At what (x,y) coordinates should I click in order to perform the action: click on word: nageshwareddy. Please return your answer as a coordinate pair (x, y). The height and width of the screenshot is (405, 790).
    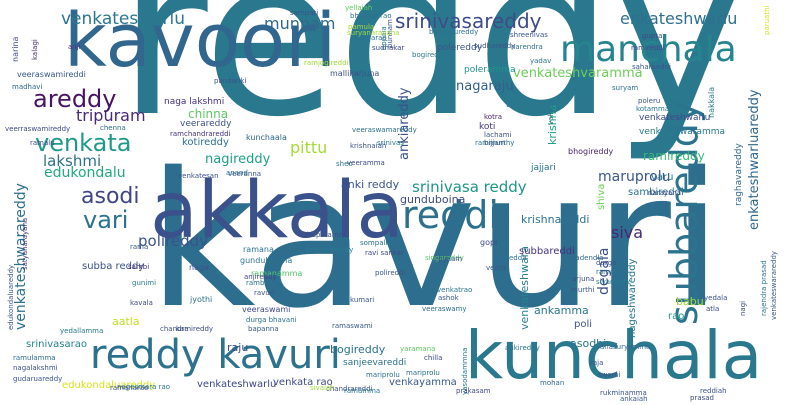
    Looking at the image, I should click on (632, 298).